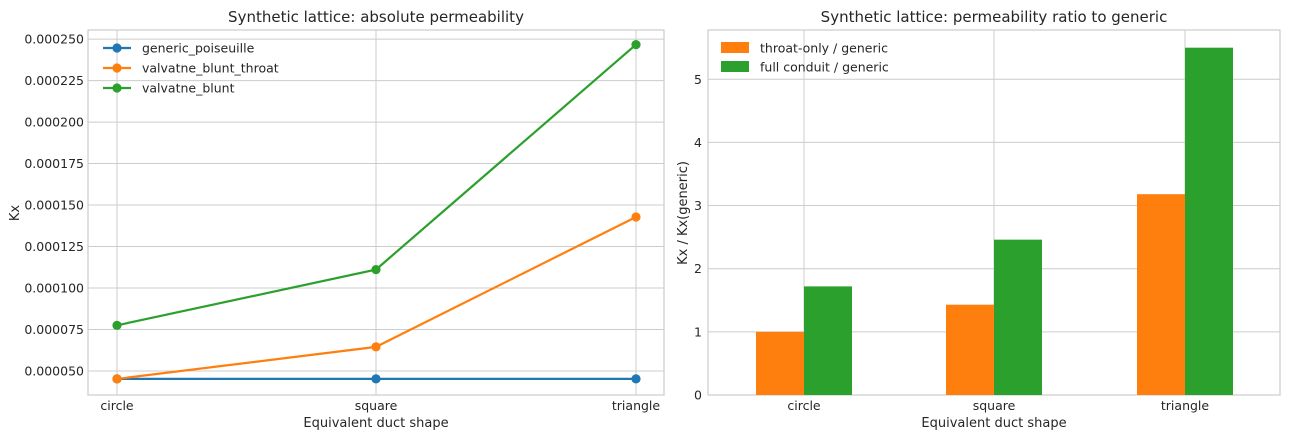 Image resolution: width=1289 pixels, height=440 pixels. What do you see at coordinates (54, 370) in the screenshot?
I see `line-chart-y-tick-label: 0.000050` at bounding box center [54, 370].